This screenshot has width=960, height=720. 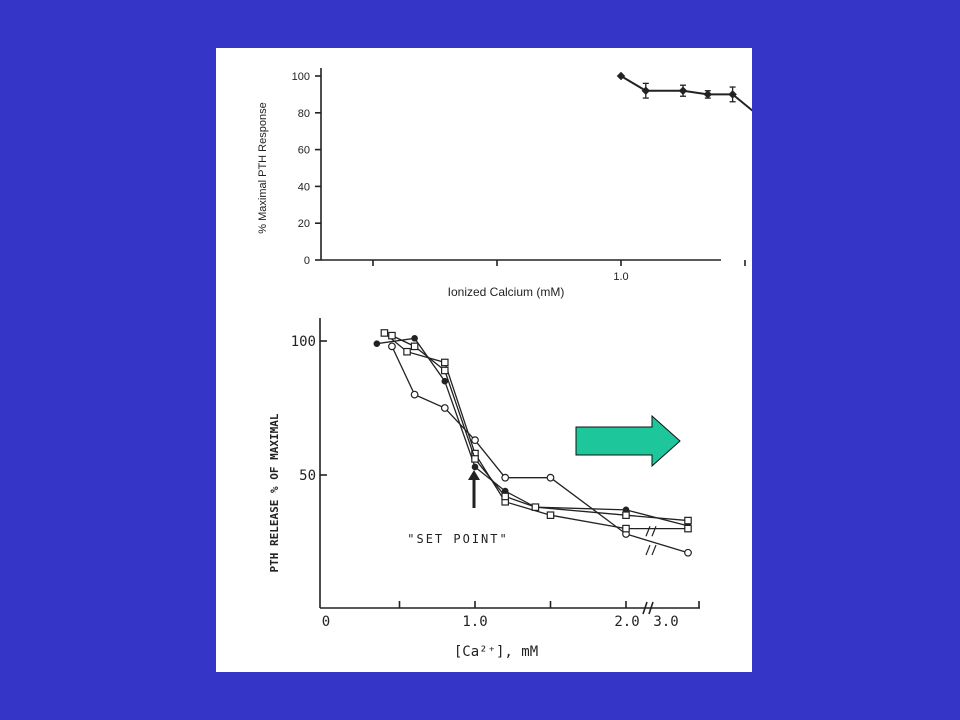 I want to click on set-point-label: "SET POINT", so click(x=457, y=539).